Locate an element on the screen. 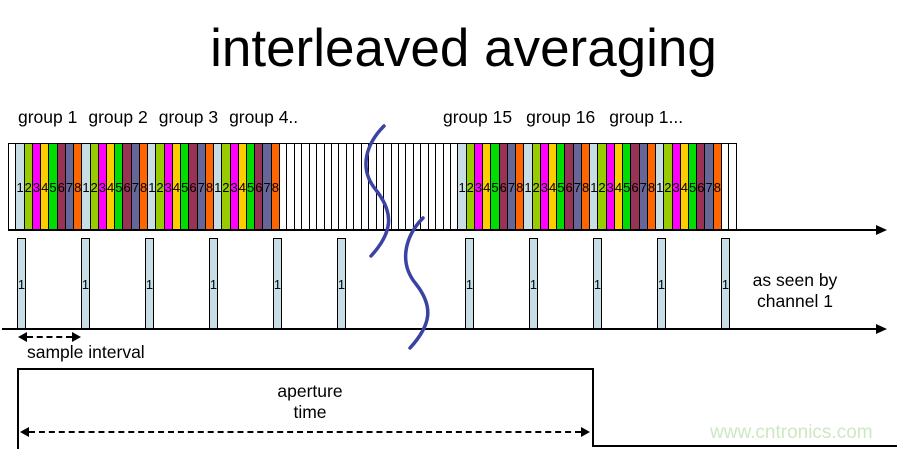 Image resolution: width=897 pixels, height=449 pixels. top-time-axis is located at coordinates (443, 230).